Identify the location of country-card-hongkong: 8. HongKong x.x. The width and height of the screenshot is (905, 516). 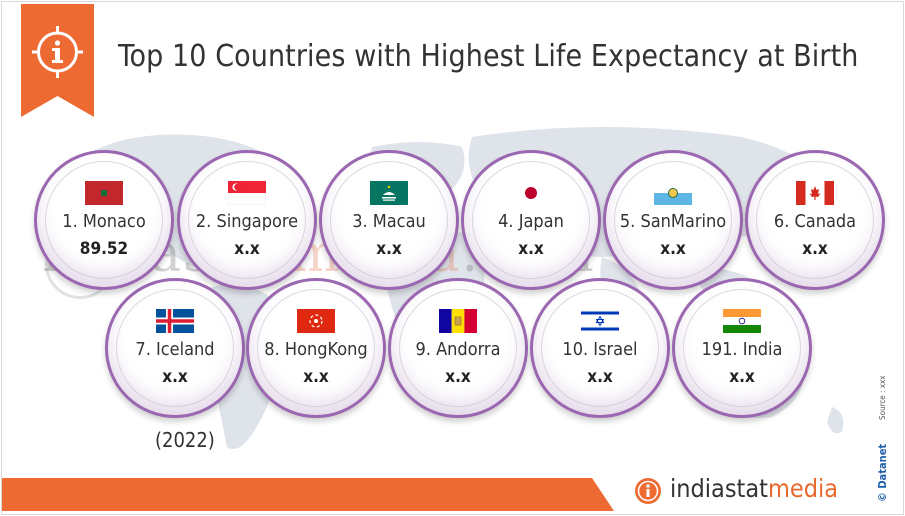
(316, 348).